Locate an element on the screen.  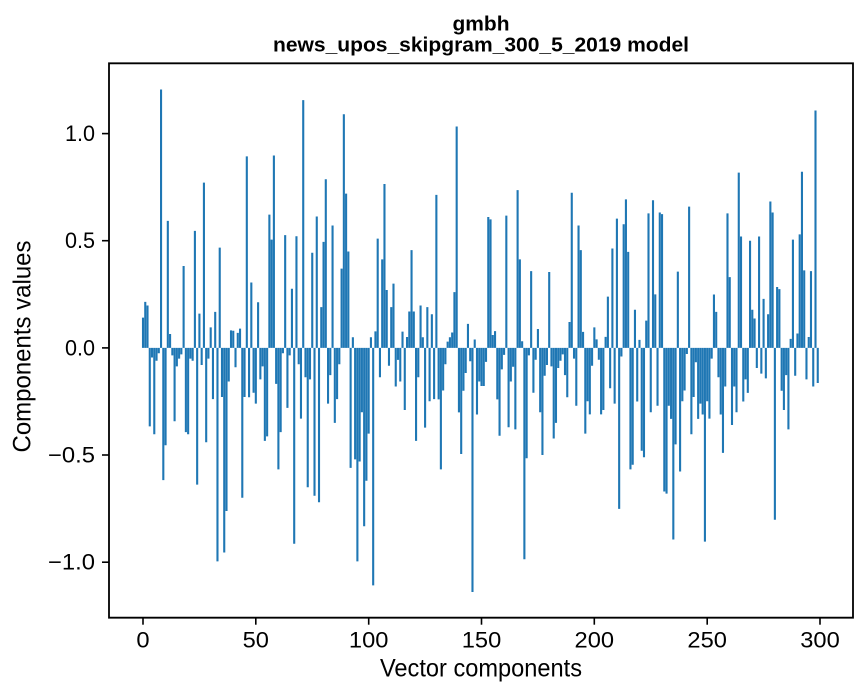
svg-text: 200 is located at coordinates (595, 640).